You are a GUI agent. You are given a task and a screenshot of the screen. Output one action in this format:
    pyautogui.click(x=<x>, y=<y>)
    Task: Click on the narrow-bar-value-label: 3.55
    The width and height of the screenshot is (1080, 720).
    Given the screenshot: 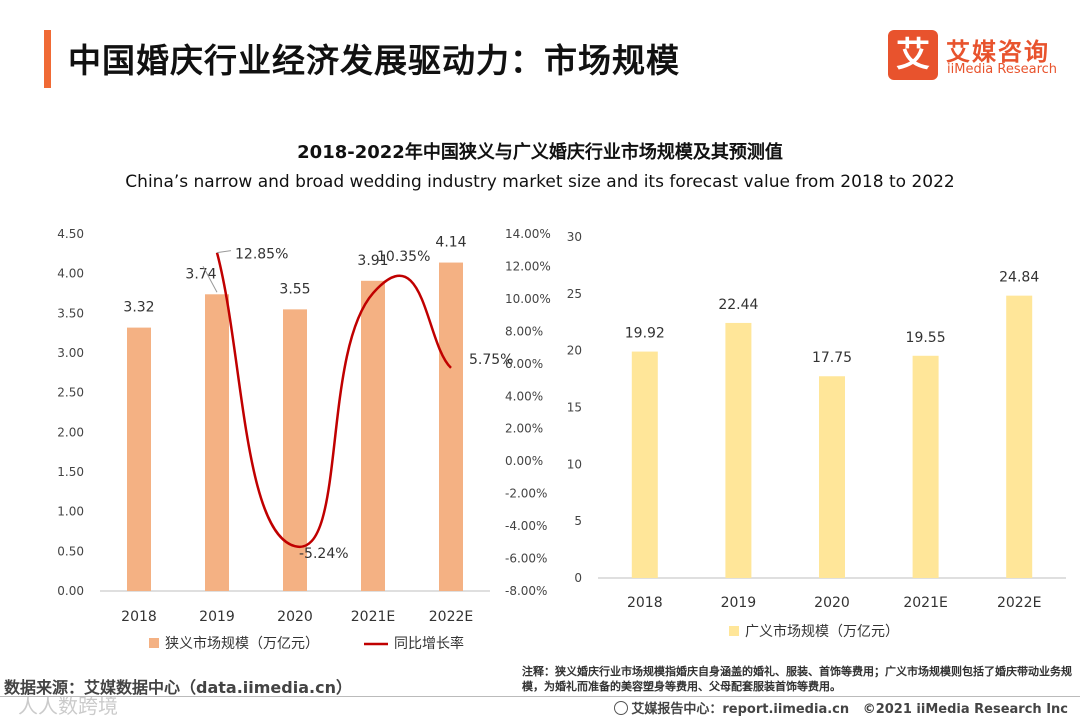 What is the action you would take?
    pyautogui.click(x=294, y=289)
    